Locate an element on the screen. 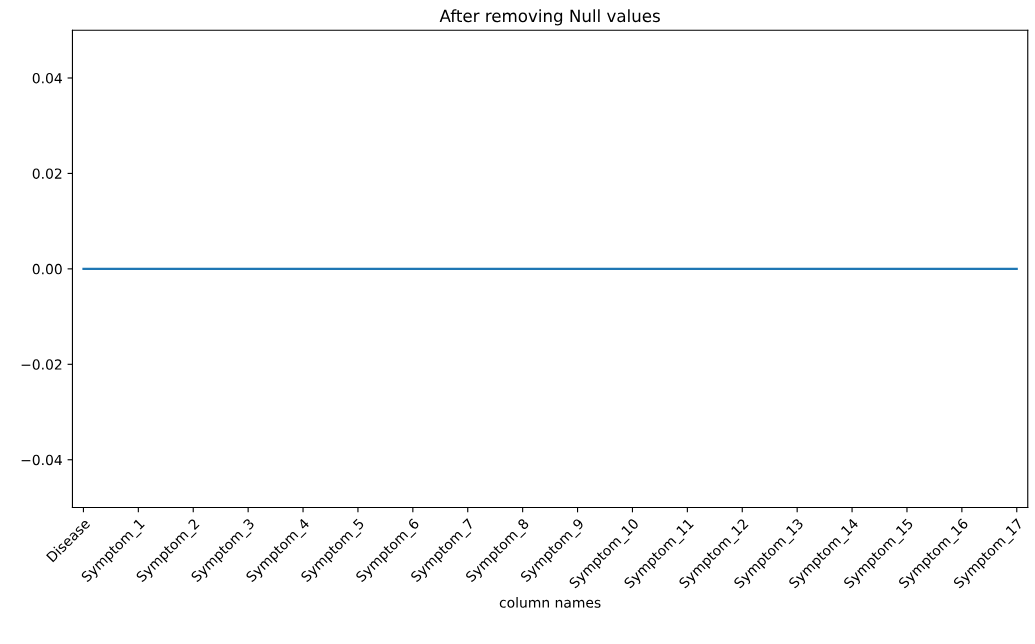  y-tick-label: 0.02 is located at coordinates (47, 173).